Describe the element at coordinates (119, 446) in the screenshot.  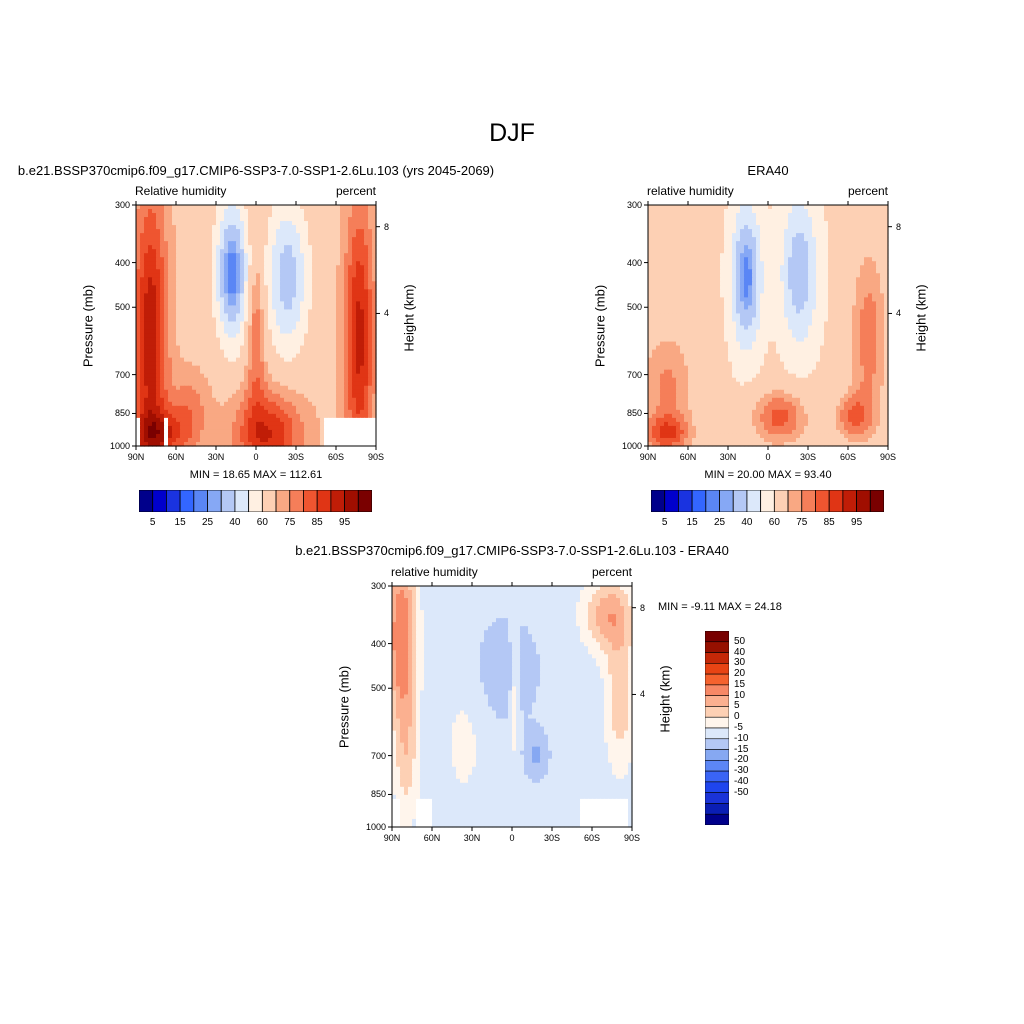
I see `y-tick-label: 1000` at that location.